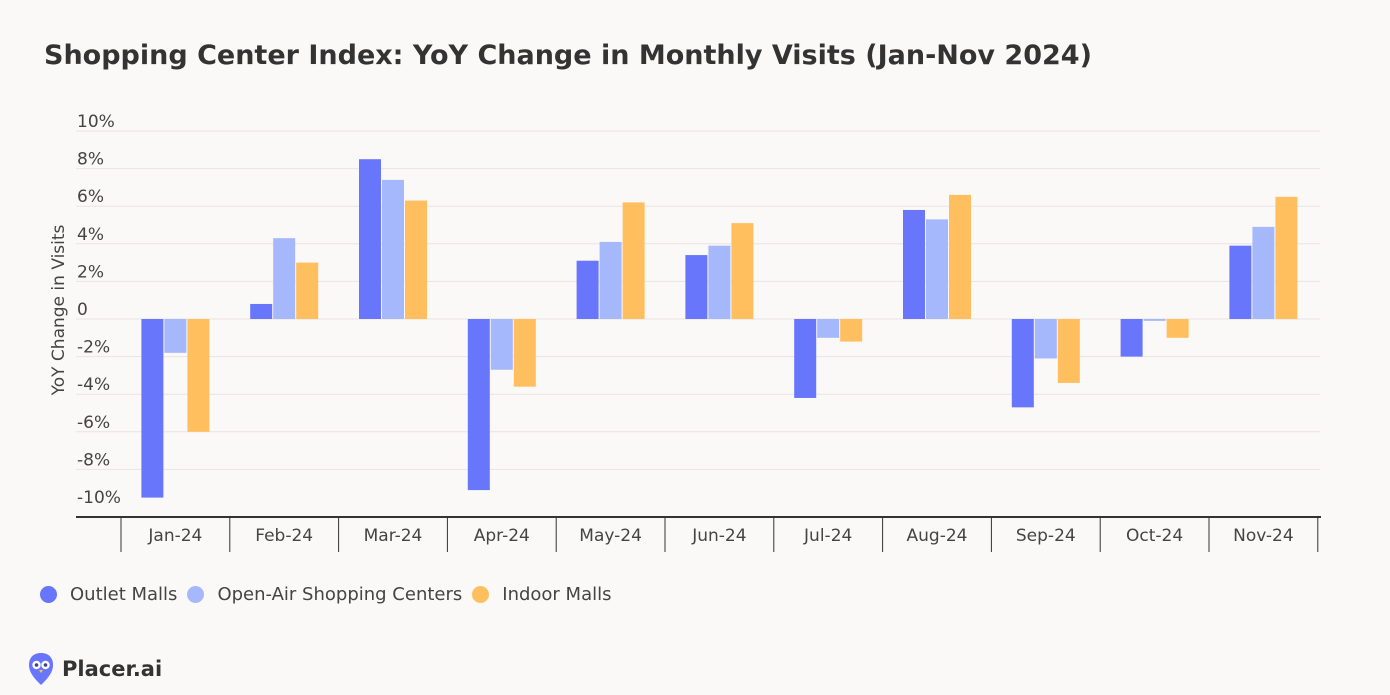  I want to click on y-tick-label: -2%, so click(93, 348).